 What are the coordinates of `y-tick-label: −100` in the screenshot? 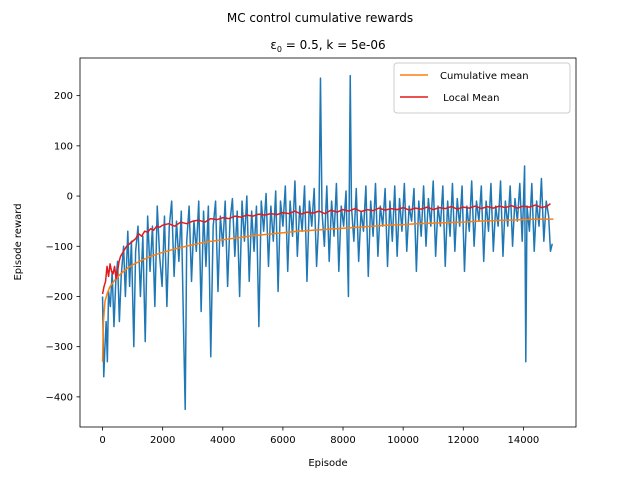 It's located at (59, 247).